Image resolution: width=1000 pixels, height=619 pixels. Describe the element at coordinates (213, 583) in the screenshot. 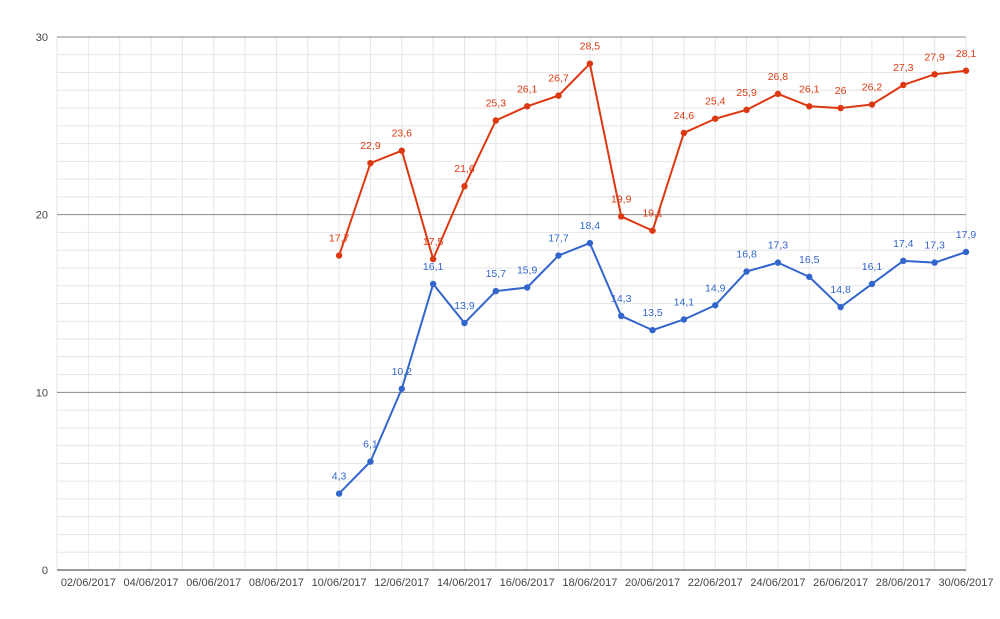

I see `x-tick-label: 06/06/2017` at that location.